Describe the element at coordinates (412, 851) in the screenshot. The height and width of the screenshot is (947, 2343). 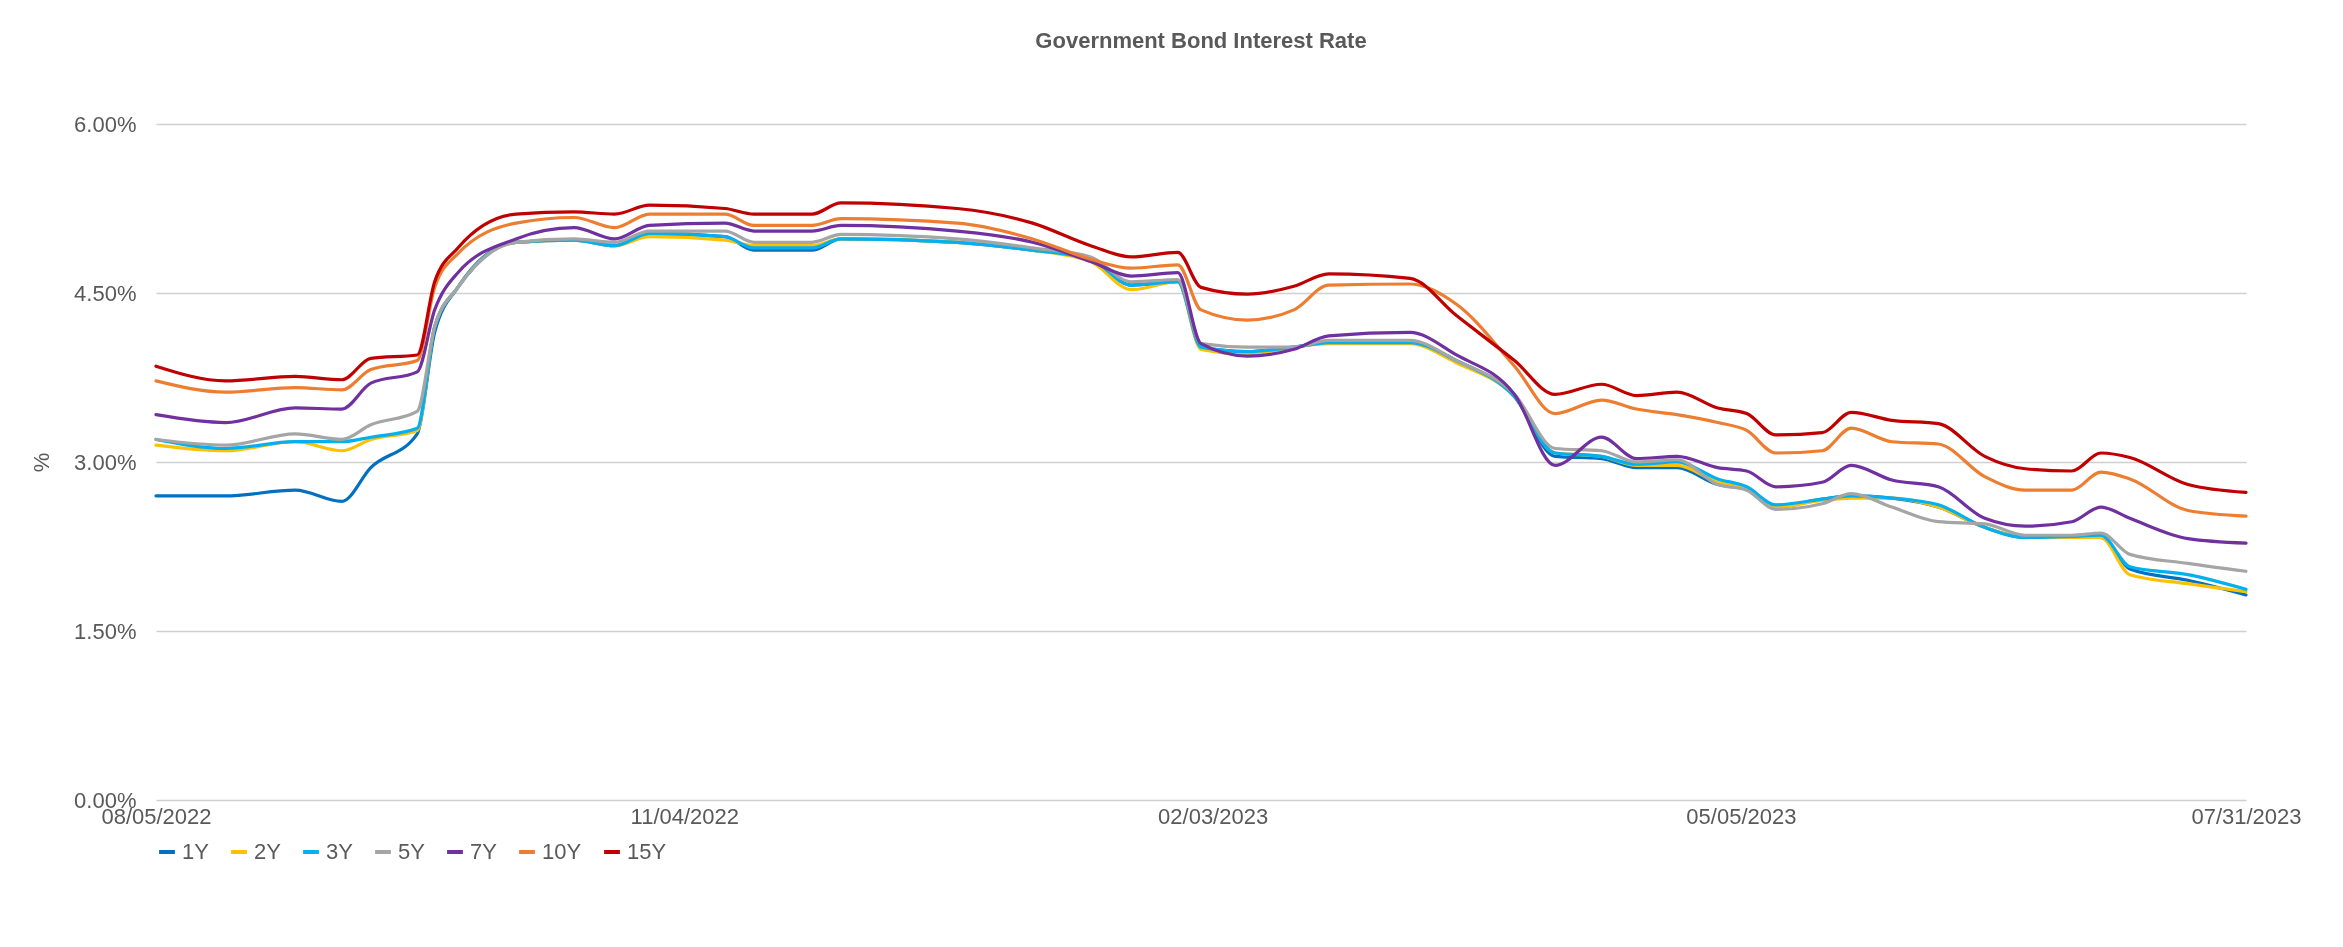
I see `legend-label: 5Y` at that location.